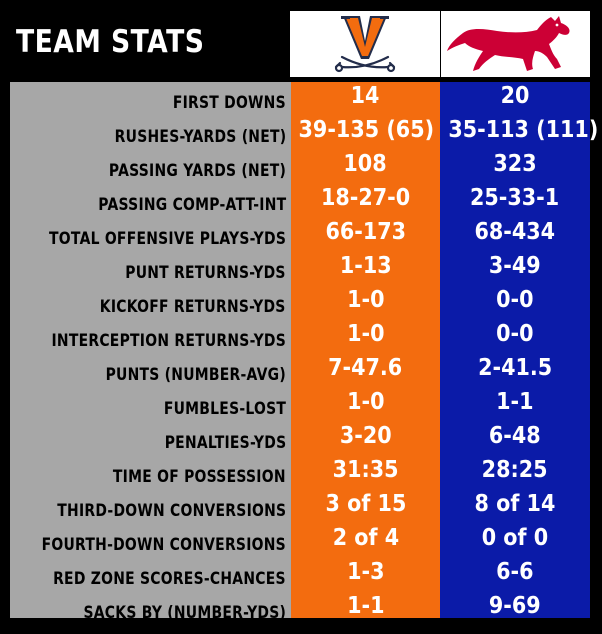  Describe the element at coordinates (191, 205) in the screenshot. I see `stat-label: PASSING COMP-ATT-INT` at that location.